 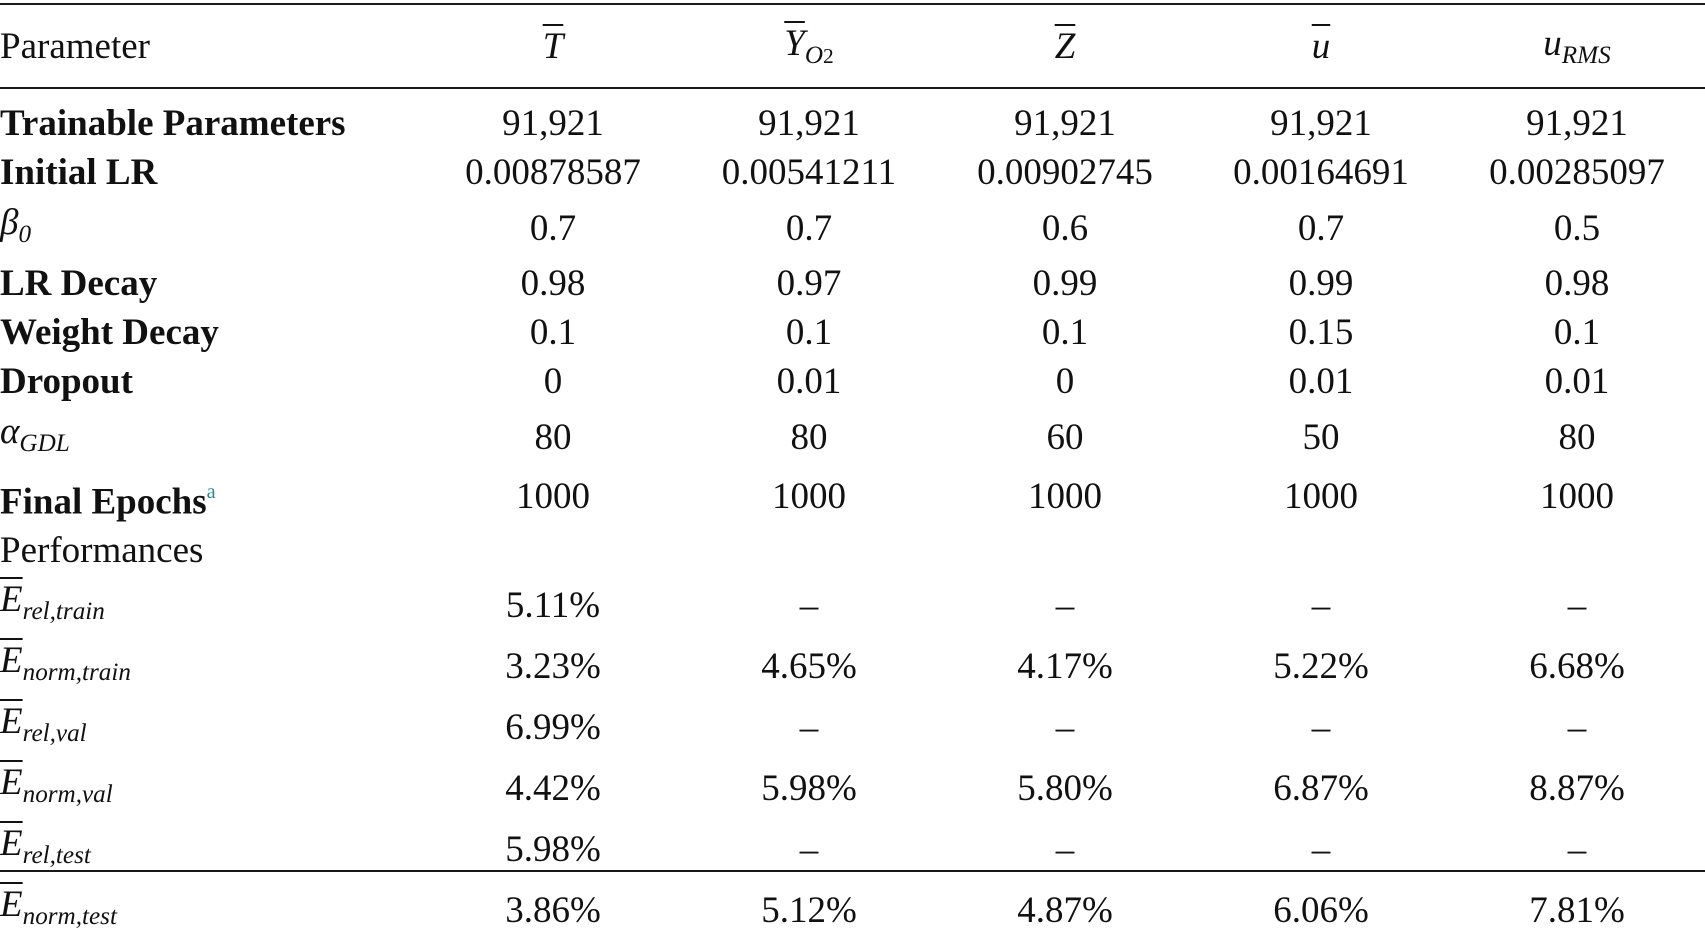 I want to click on header-col-urms-symbol: u, so click(x=1552, y=43).